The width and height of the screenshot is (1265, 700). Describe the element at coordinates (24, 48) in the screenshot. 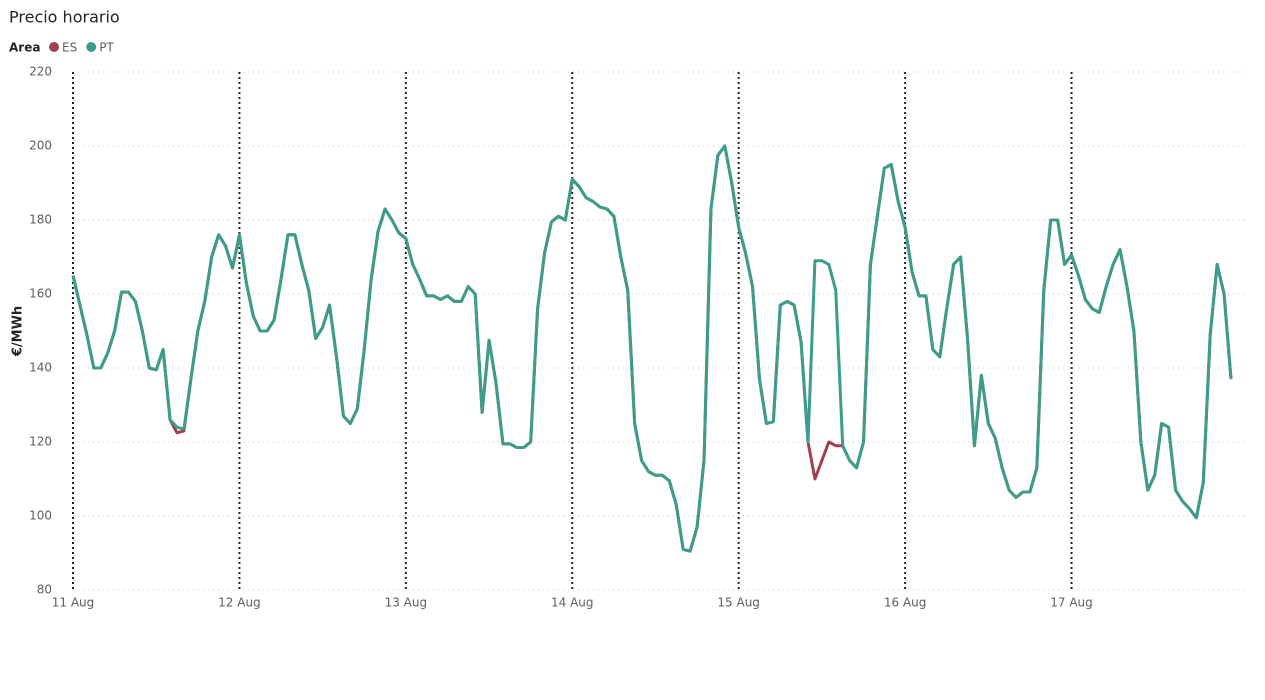

I see `legend-title: Area` at that location.